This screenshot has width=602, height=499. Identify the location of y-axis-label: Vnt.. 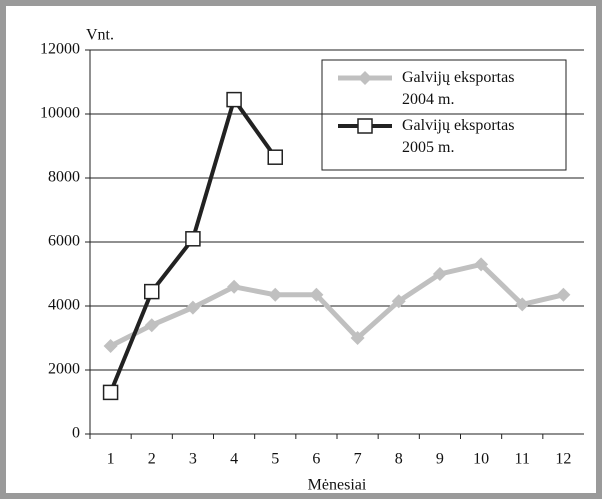
(100, 35).